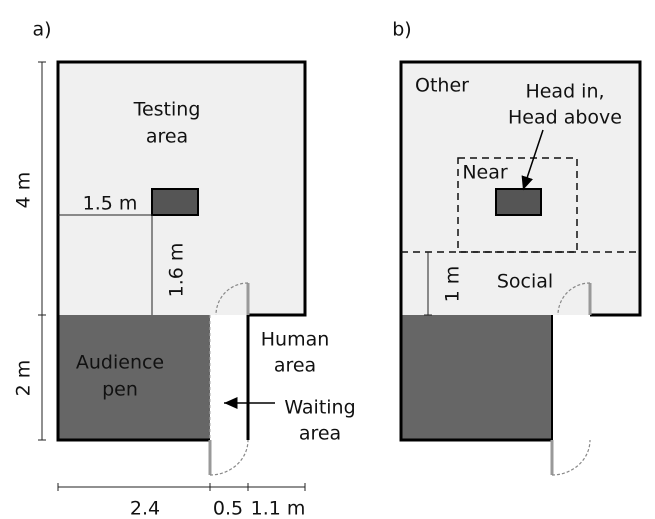 The height and width of the screenshot is (519, 655). I want to click on label: Testing, so click(167, 110).